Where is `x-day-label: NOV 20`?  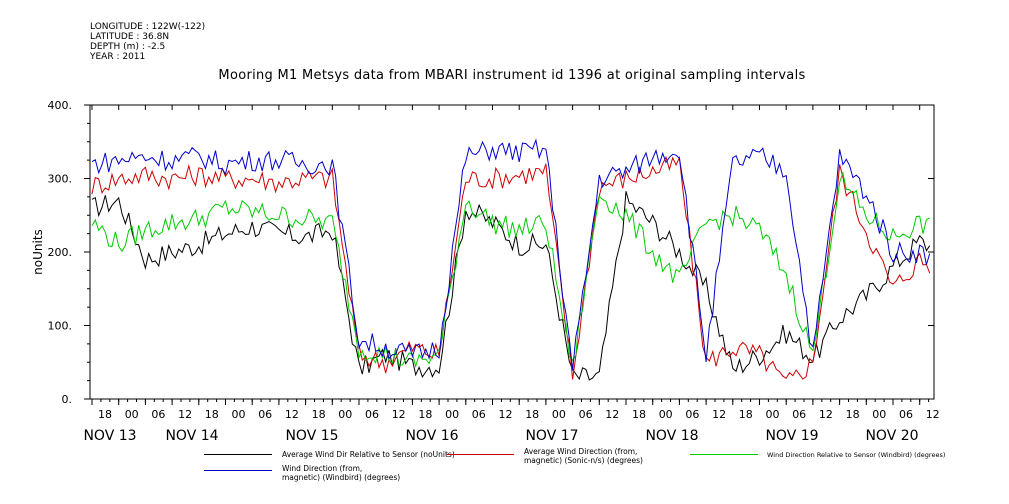
x-day-label: NOV 20 is located at coordinates (891, 436).